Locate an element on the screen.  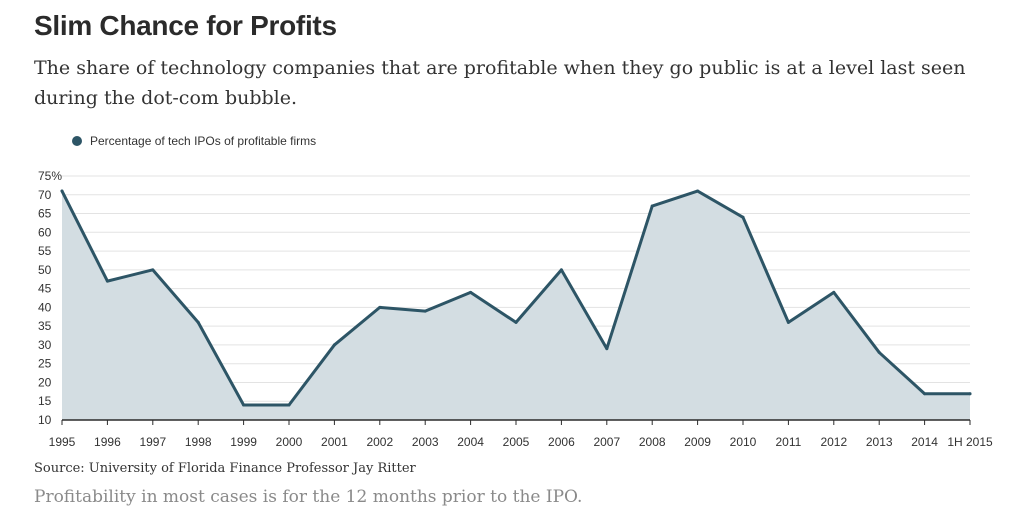
x-tick-label: 2012 is located at coordinates (833, 442).